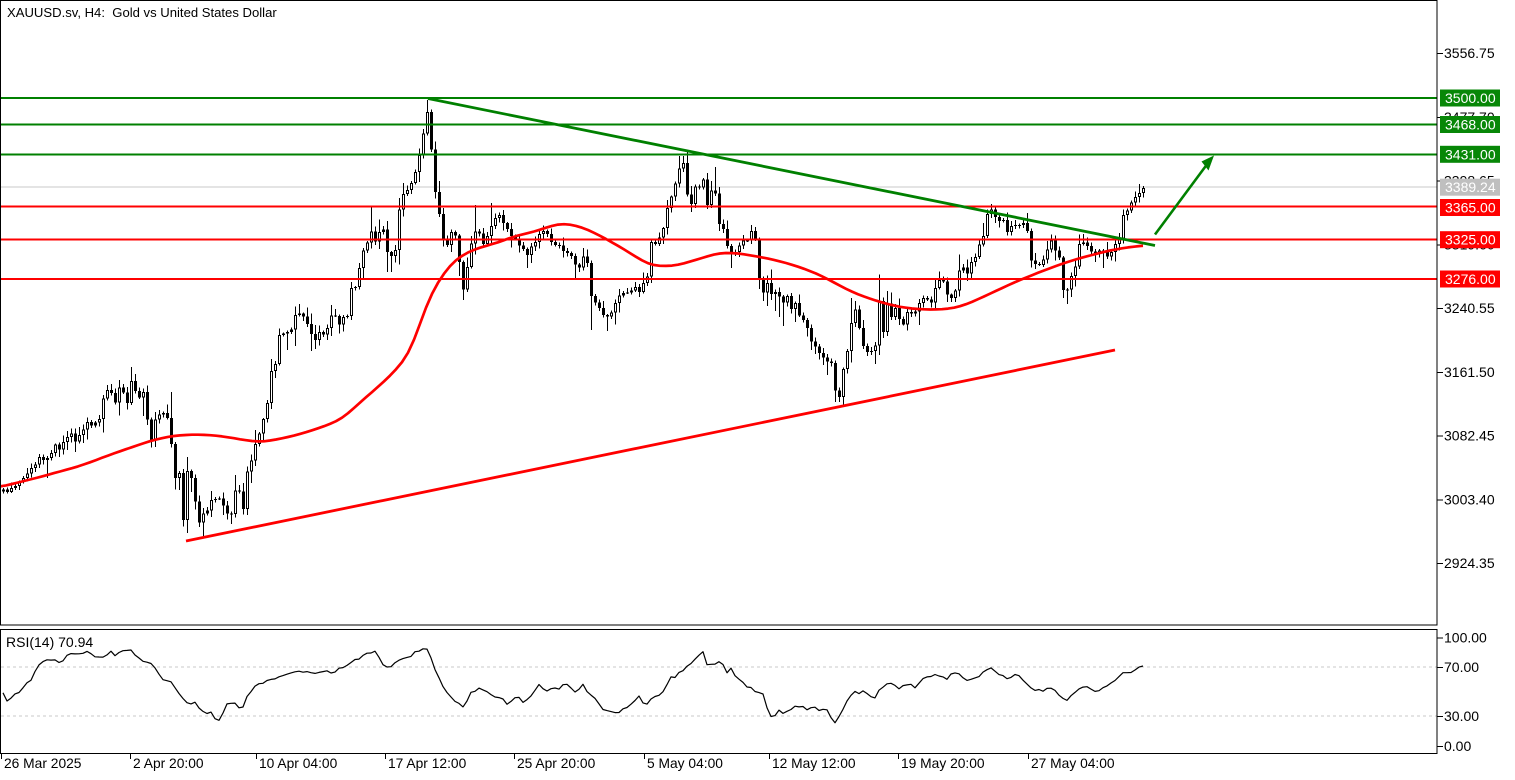 This screenshot has width=1515, height=780. Describe the element at coordinates (814, 763) in the screenshot. I see `svg-text: 12 May 12:00` at that location.